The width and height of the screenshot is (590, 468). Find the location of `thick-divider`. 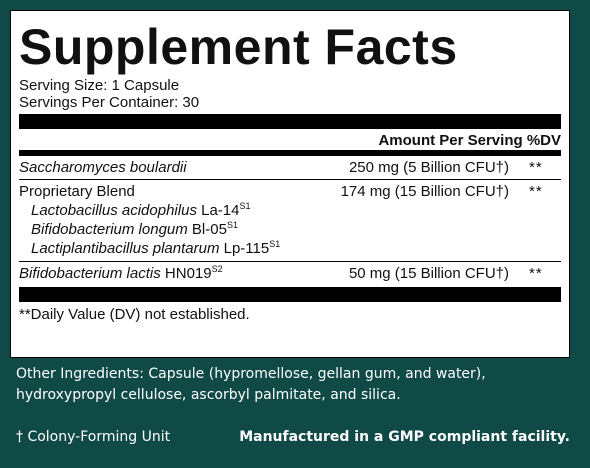

thick-divider is located at coordinates (290, 121).